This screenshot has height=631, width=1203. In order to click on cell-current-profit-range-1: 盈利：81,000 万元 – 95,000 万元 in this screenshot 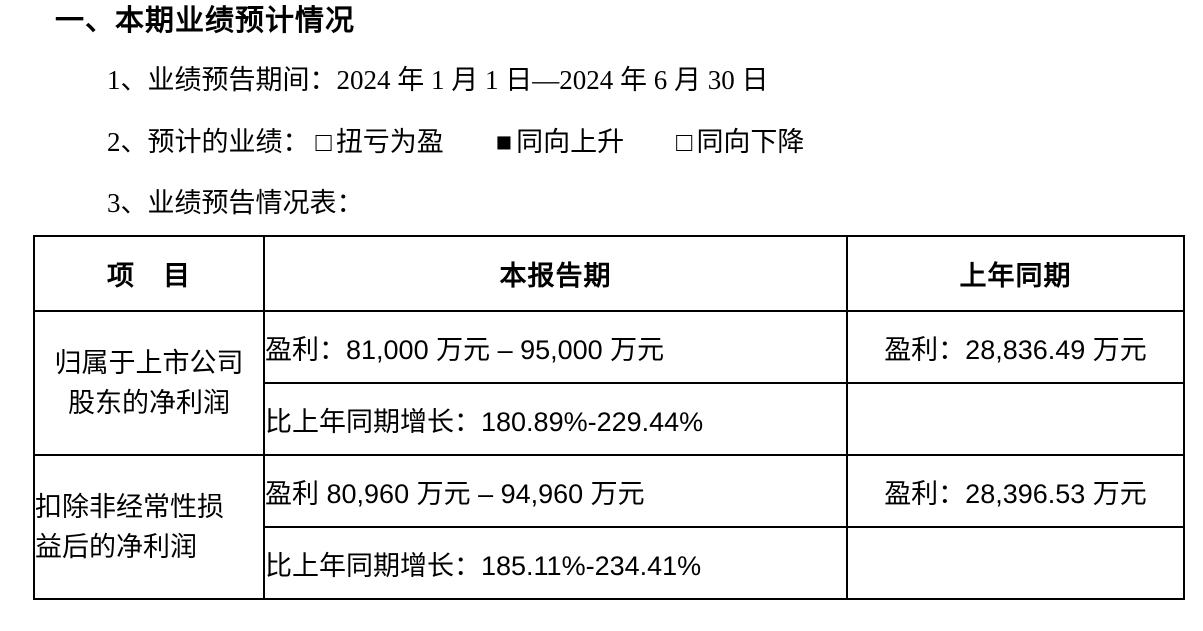, I will do `click(555, 347)`.